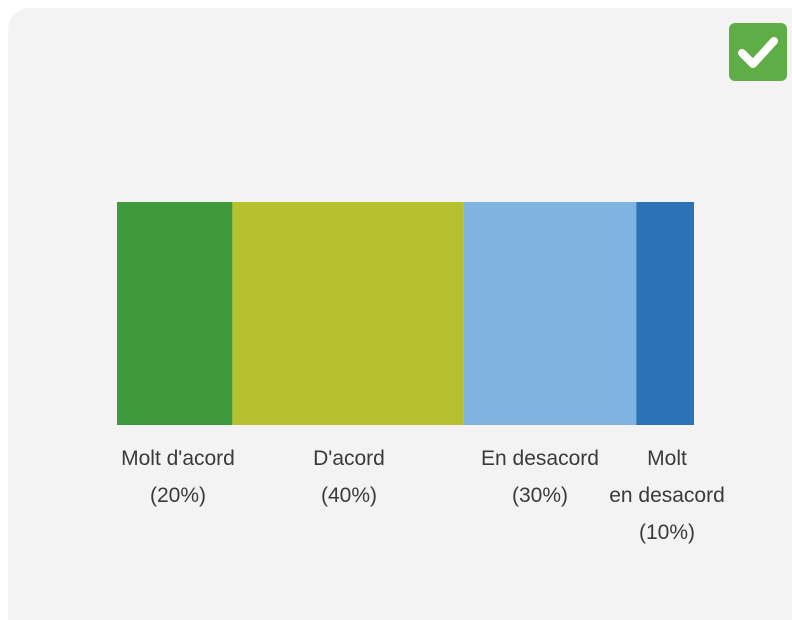  Describe the element at coordinates (349, 495) in the screenshot. I see `segment-label-line: (40%)` at that location.